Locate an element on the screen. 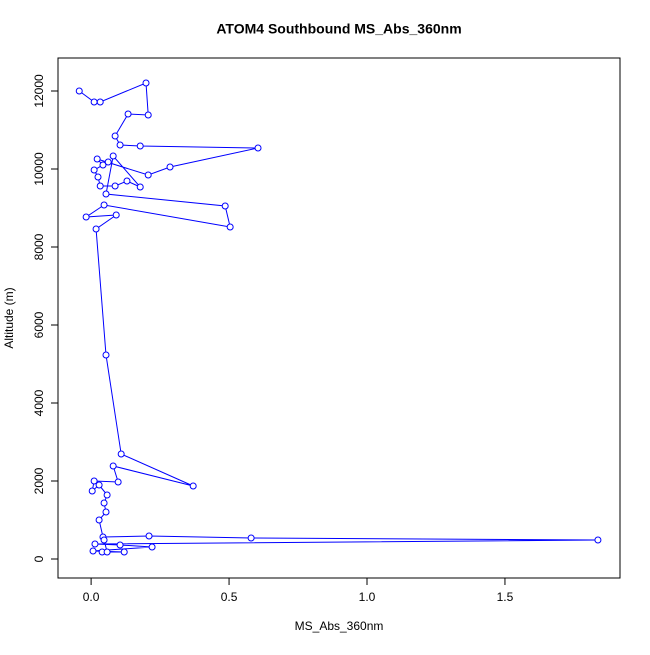 This screenshot has width=650, height=655. y-tick-label: 10000 is located at coordinates (39, 169).